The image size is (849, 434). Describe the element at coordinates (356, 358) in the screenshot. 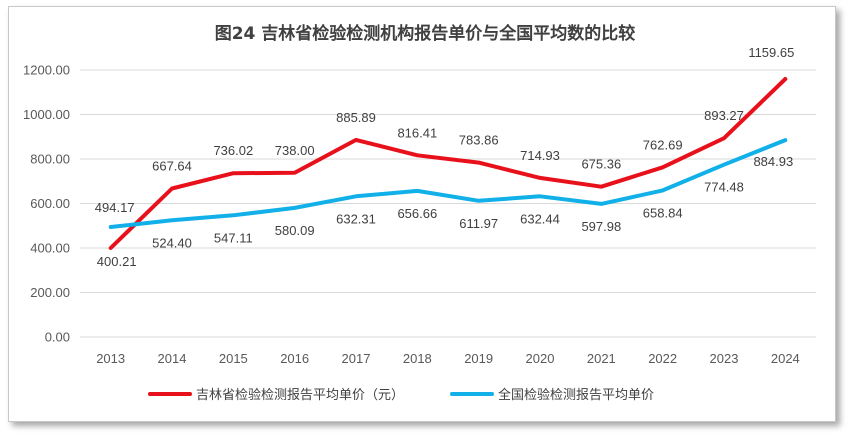

I see `x-tick-label: 2017` at that location.